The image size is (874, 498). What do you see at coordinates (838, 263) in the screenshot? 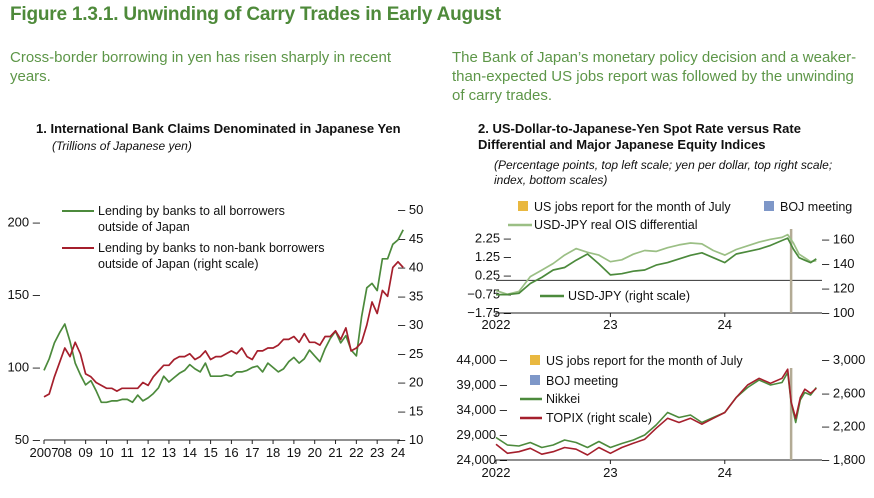
I see `panel2-top-right-tick-label: – 140` at bounding box center [838, 263].